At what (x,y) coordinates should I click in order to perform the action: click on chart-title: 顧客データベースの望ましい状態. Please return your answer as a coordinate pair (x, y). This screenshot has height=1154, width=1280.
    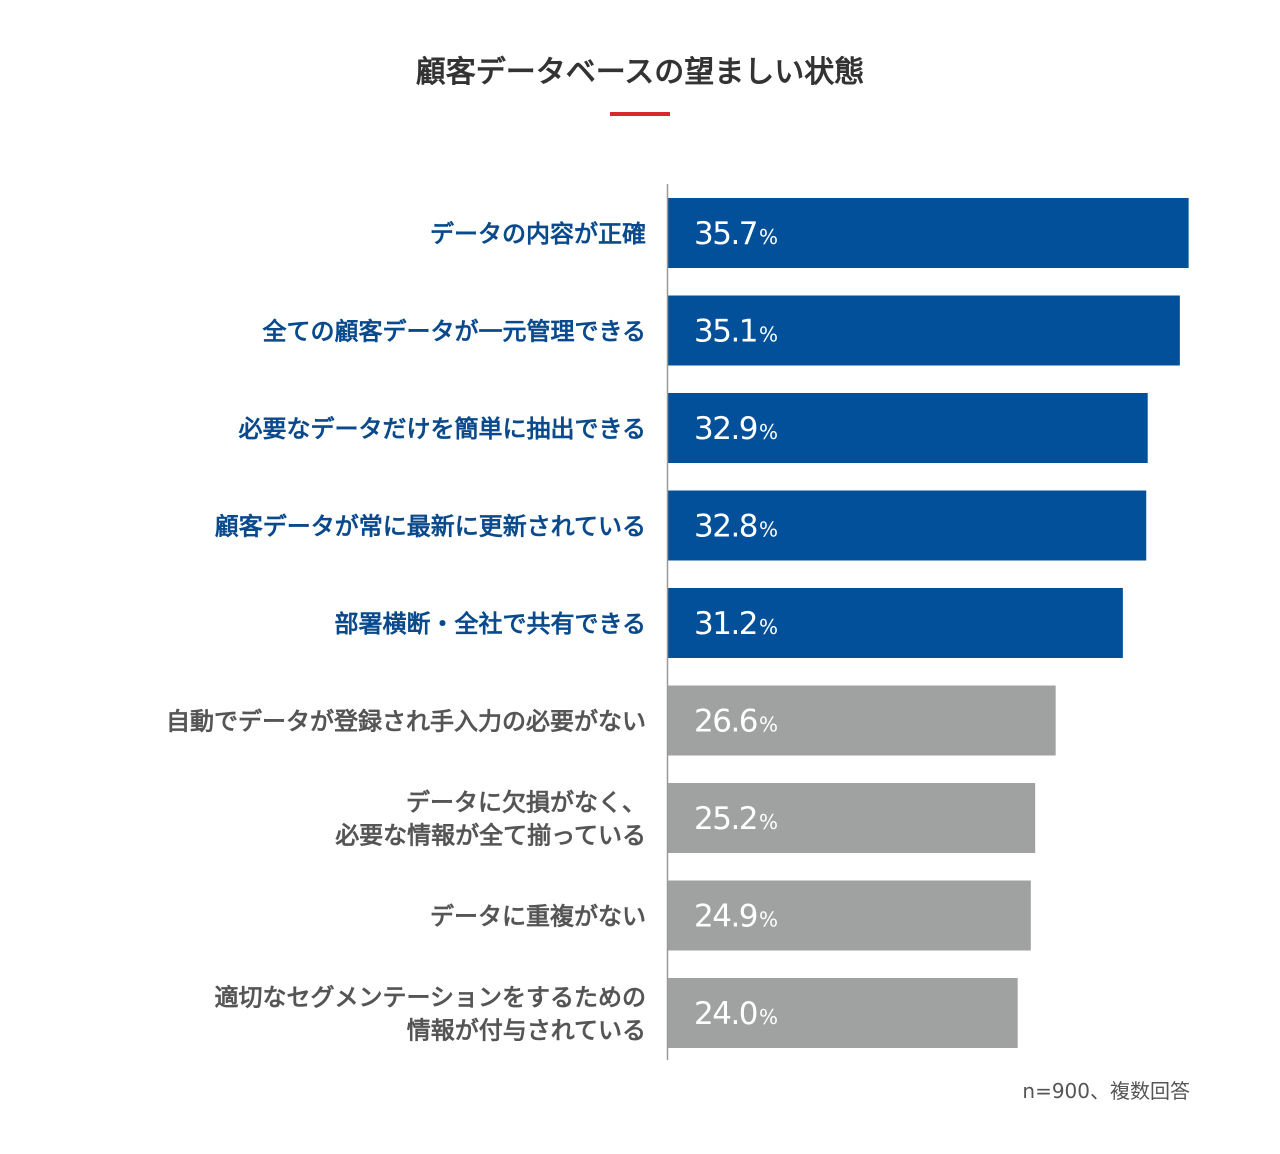
    Looking at the image, I should click on (640, 72).